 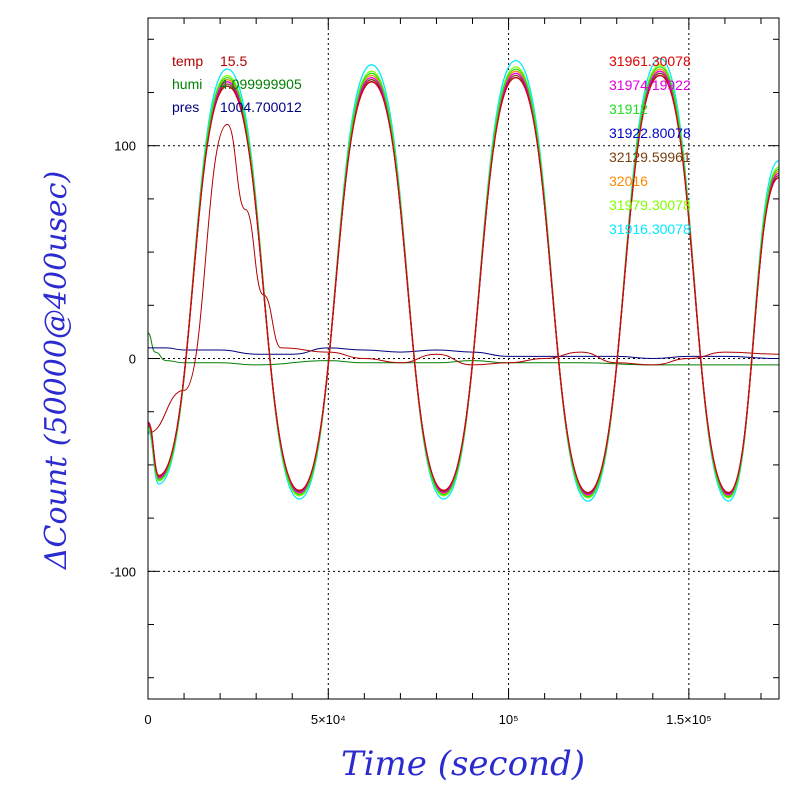 I want to click on legend-left-label: humi, so click(x=187, y=84).